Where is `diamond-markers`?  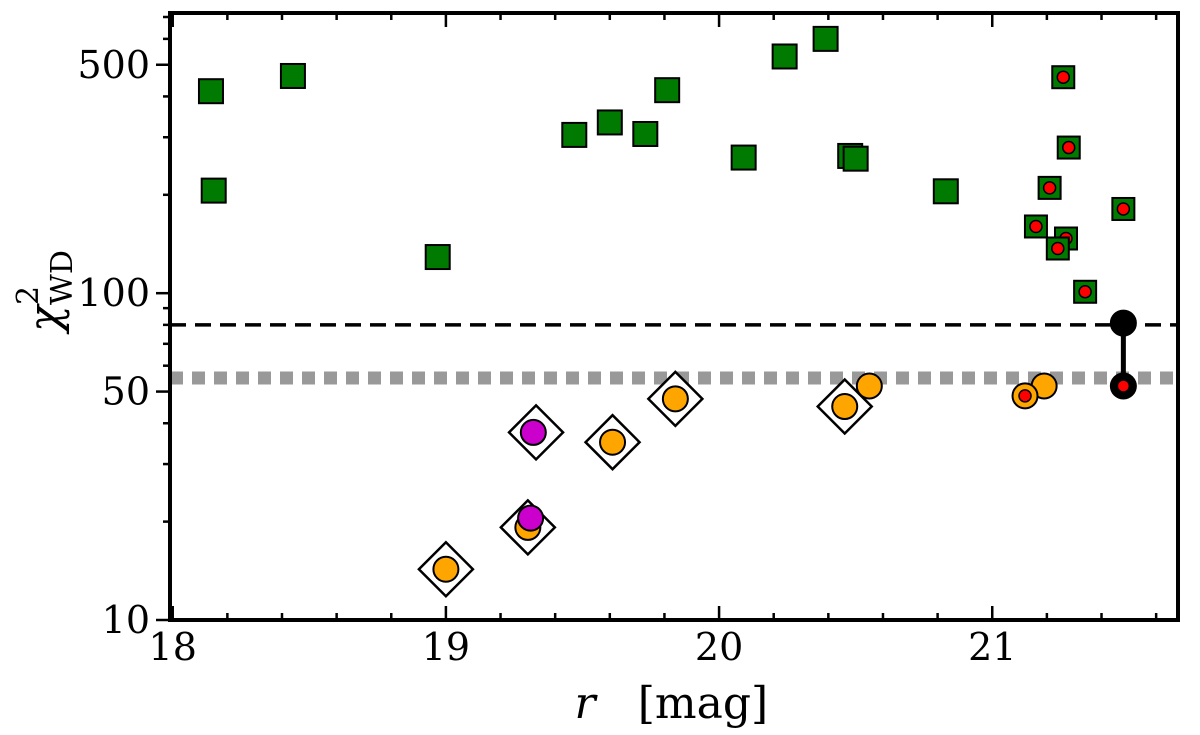 diamond-markers is located at coordinates (645, 484).